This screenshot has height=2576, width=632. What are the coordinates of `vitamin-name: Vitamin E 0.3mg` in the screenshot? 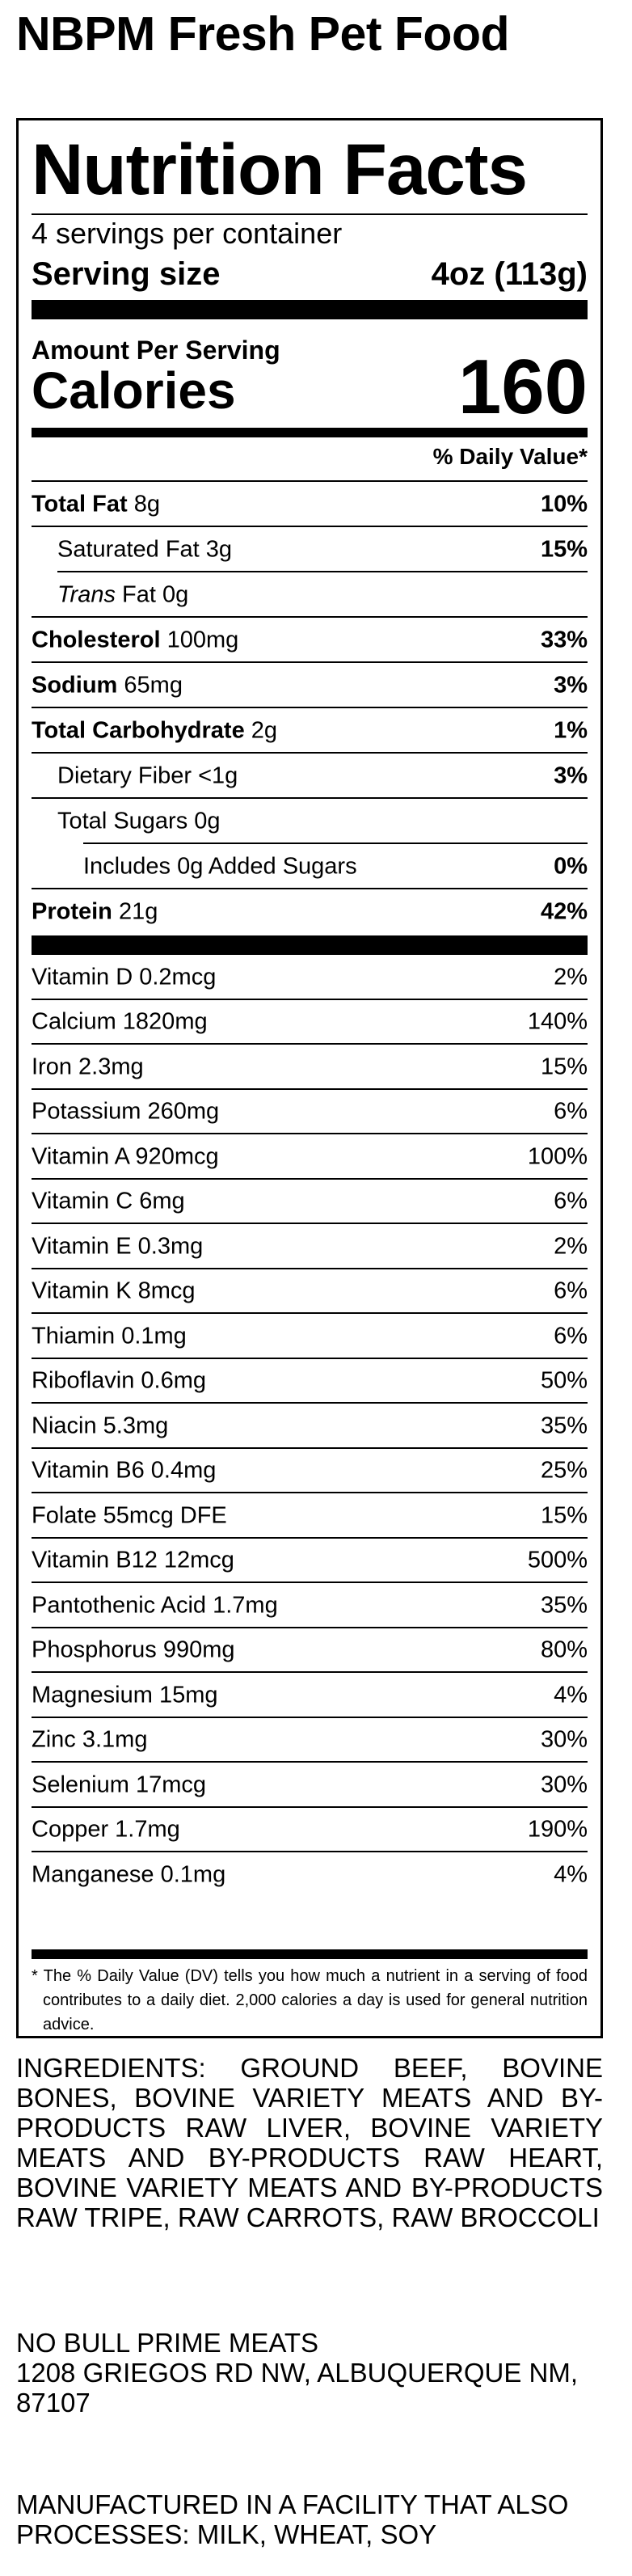 It's located at (118, 1246).